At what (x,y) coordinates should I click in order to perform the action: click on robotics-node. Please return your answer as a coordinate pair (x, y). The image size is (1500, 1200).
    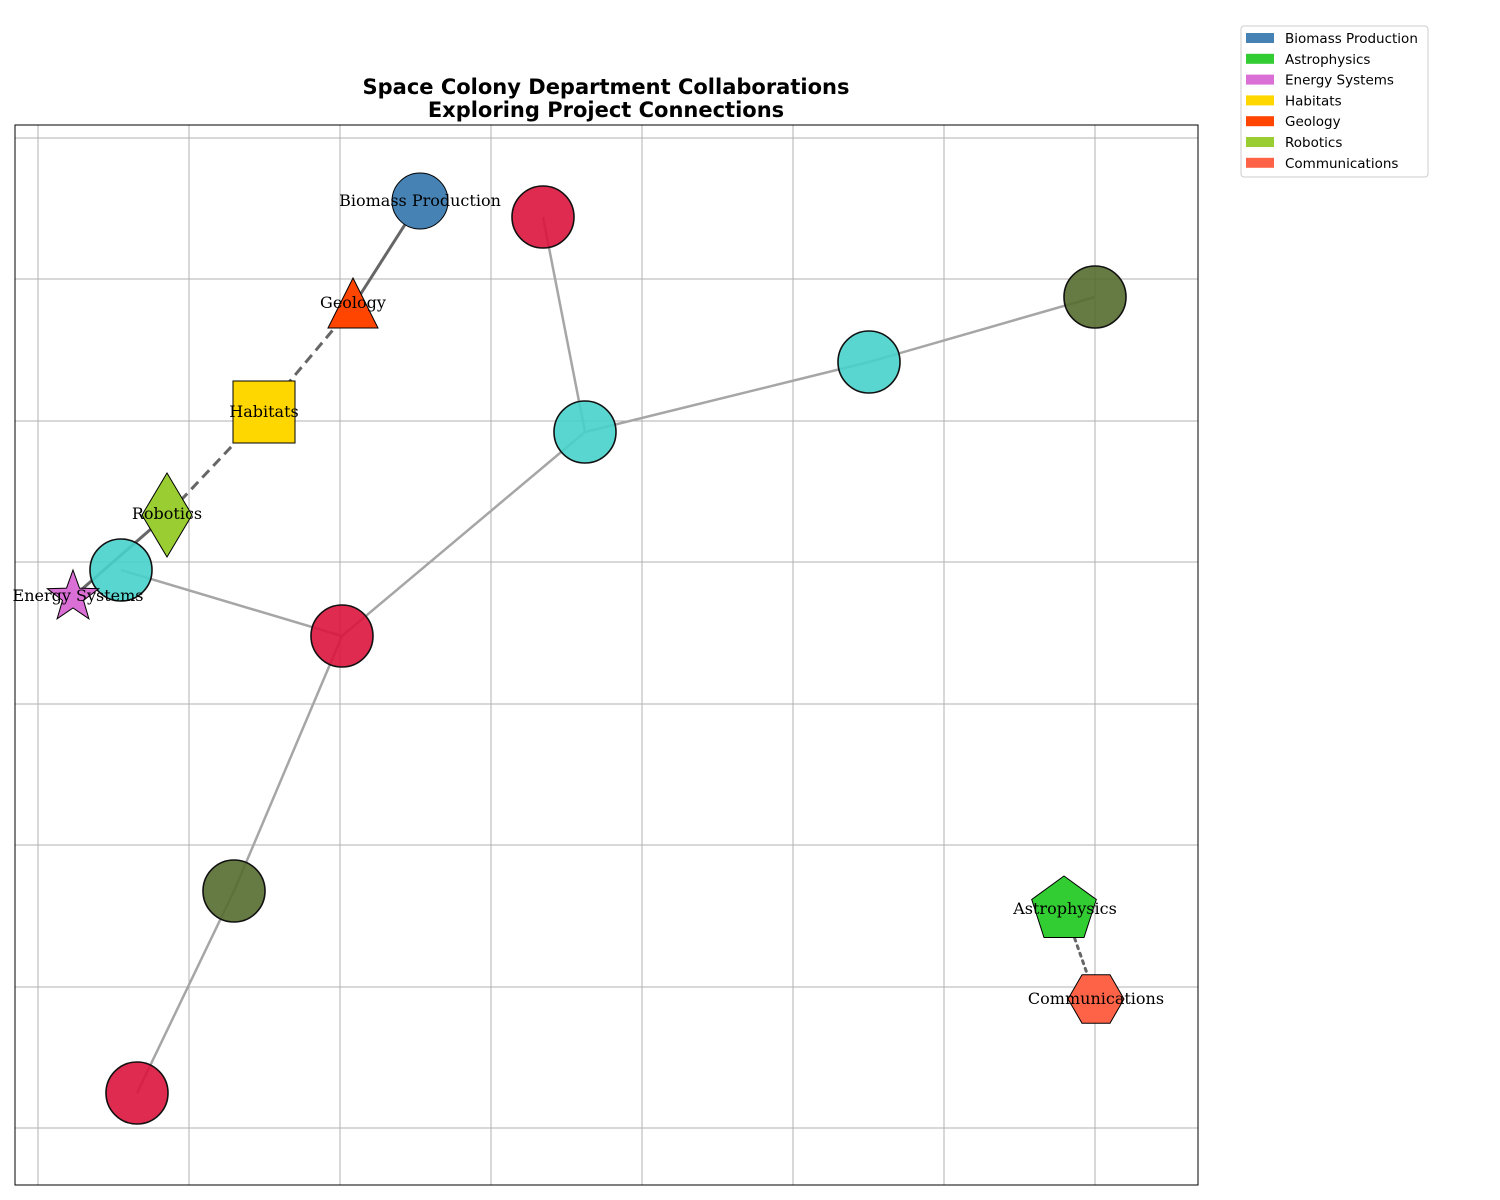
    Looking at the image, I should click on (167, 515).